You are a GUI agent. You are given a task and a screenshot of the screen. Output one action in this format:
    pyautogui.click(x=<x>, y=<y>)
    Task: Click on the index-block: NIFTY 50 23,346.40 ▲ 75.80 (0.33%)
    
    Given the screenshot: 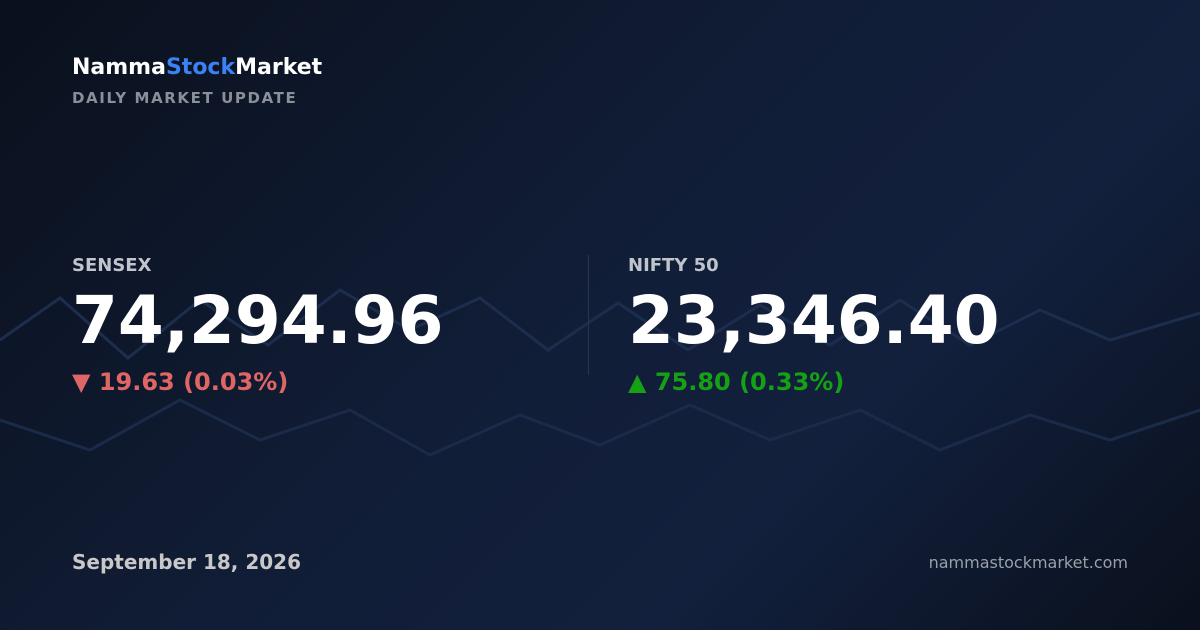 What is the action you would take?
    pyautogui.click(x=814, y=325)
    